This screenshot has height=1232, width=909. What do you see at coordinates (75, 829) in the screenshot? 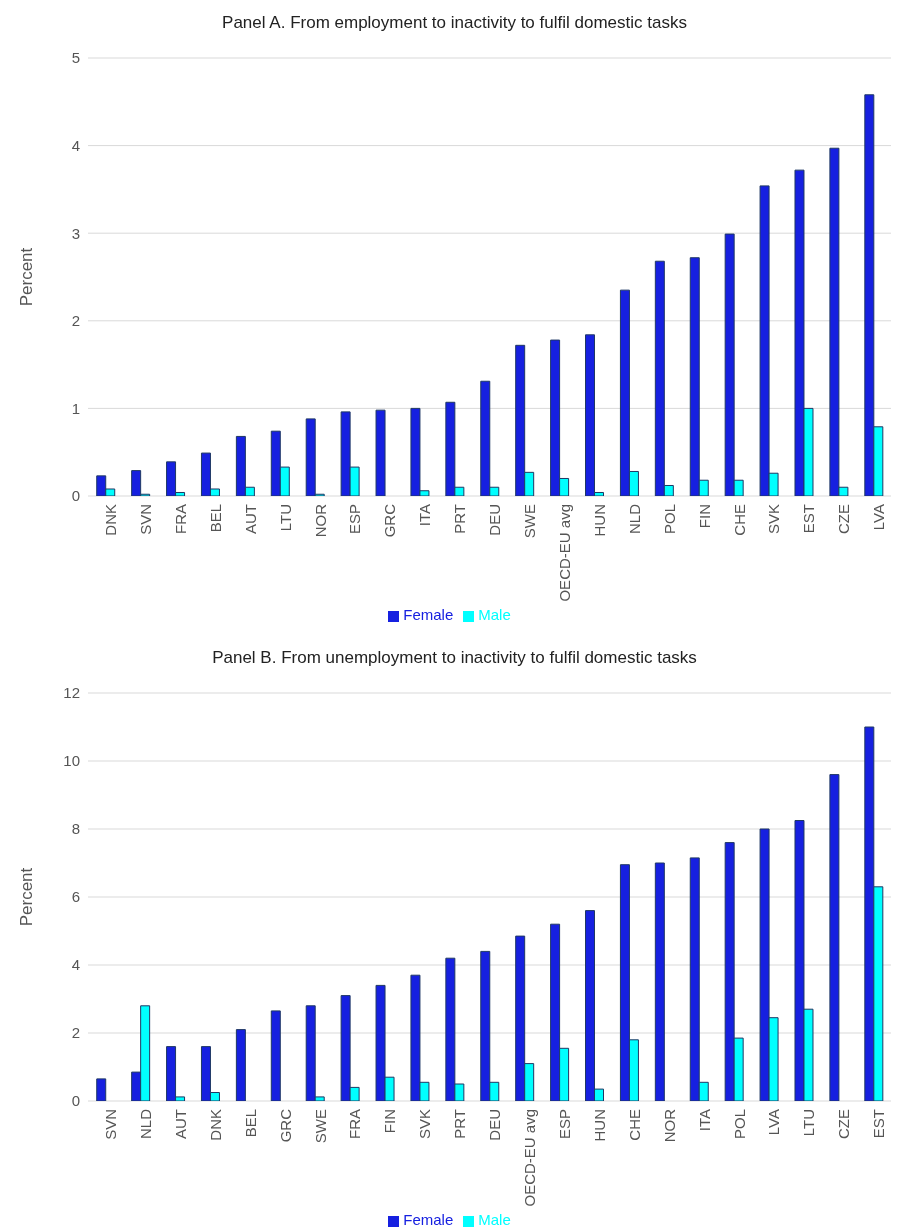
I see `y-tick-label: 8` at bounding box center [75, 829].